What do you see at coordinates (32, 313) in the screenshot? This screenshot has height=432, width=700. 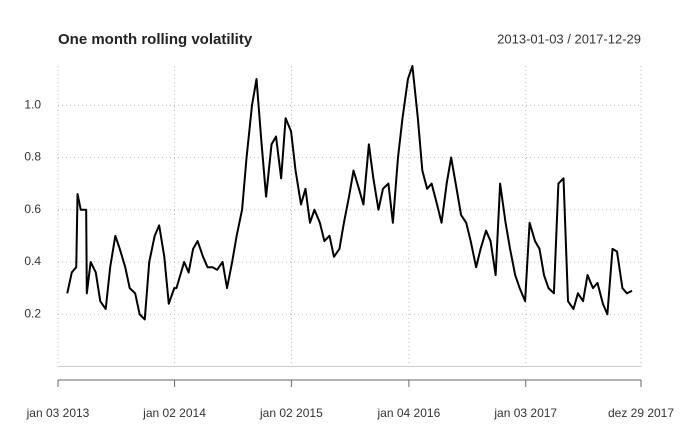 I see `y-tick-label: 0.2` at bounding box center [32, 313].